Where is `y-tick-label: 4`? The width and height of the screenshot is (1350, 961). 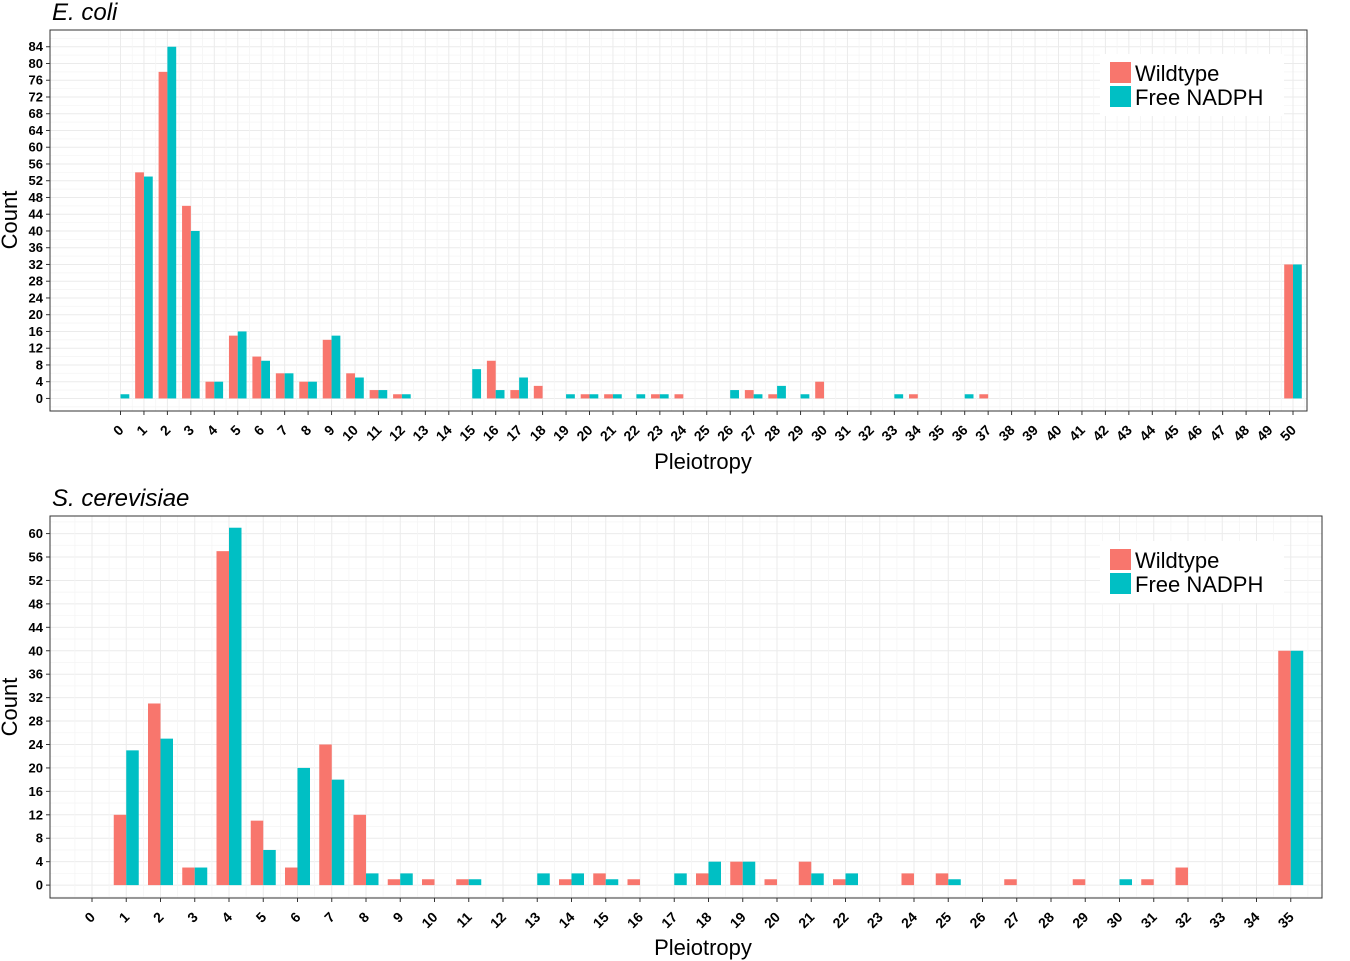 y-tick-label: 4 is located at coordinates (40, 381).